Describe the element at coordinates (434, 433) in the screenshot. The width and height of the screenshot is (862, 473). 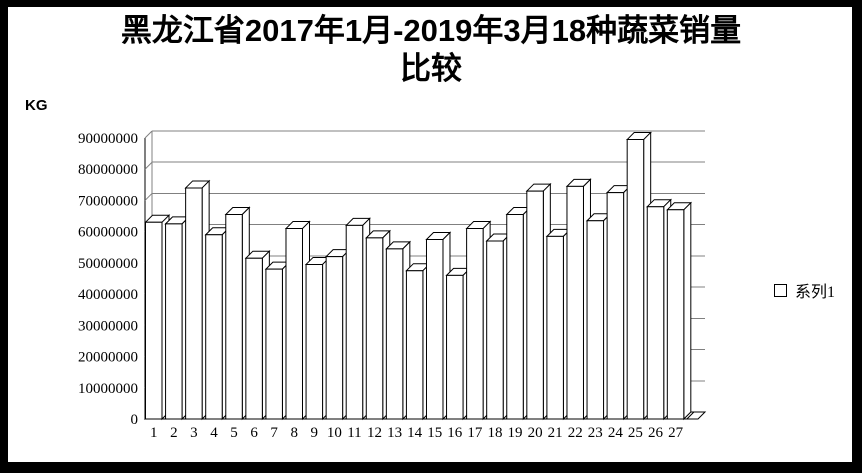
I see `x-category-label: 15` at that location.